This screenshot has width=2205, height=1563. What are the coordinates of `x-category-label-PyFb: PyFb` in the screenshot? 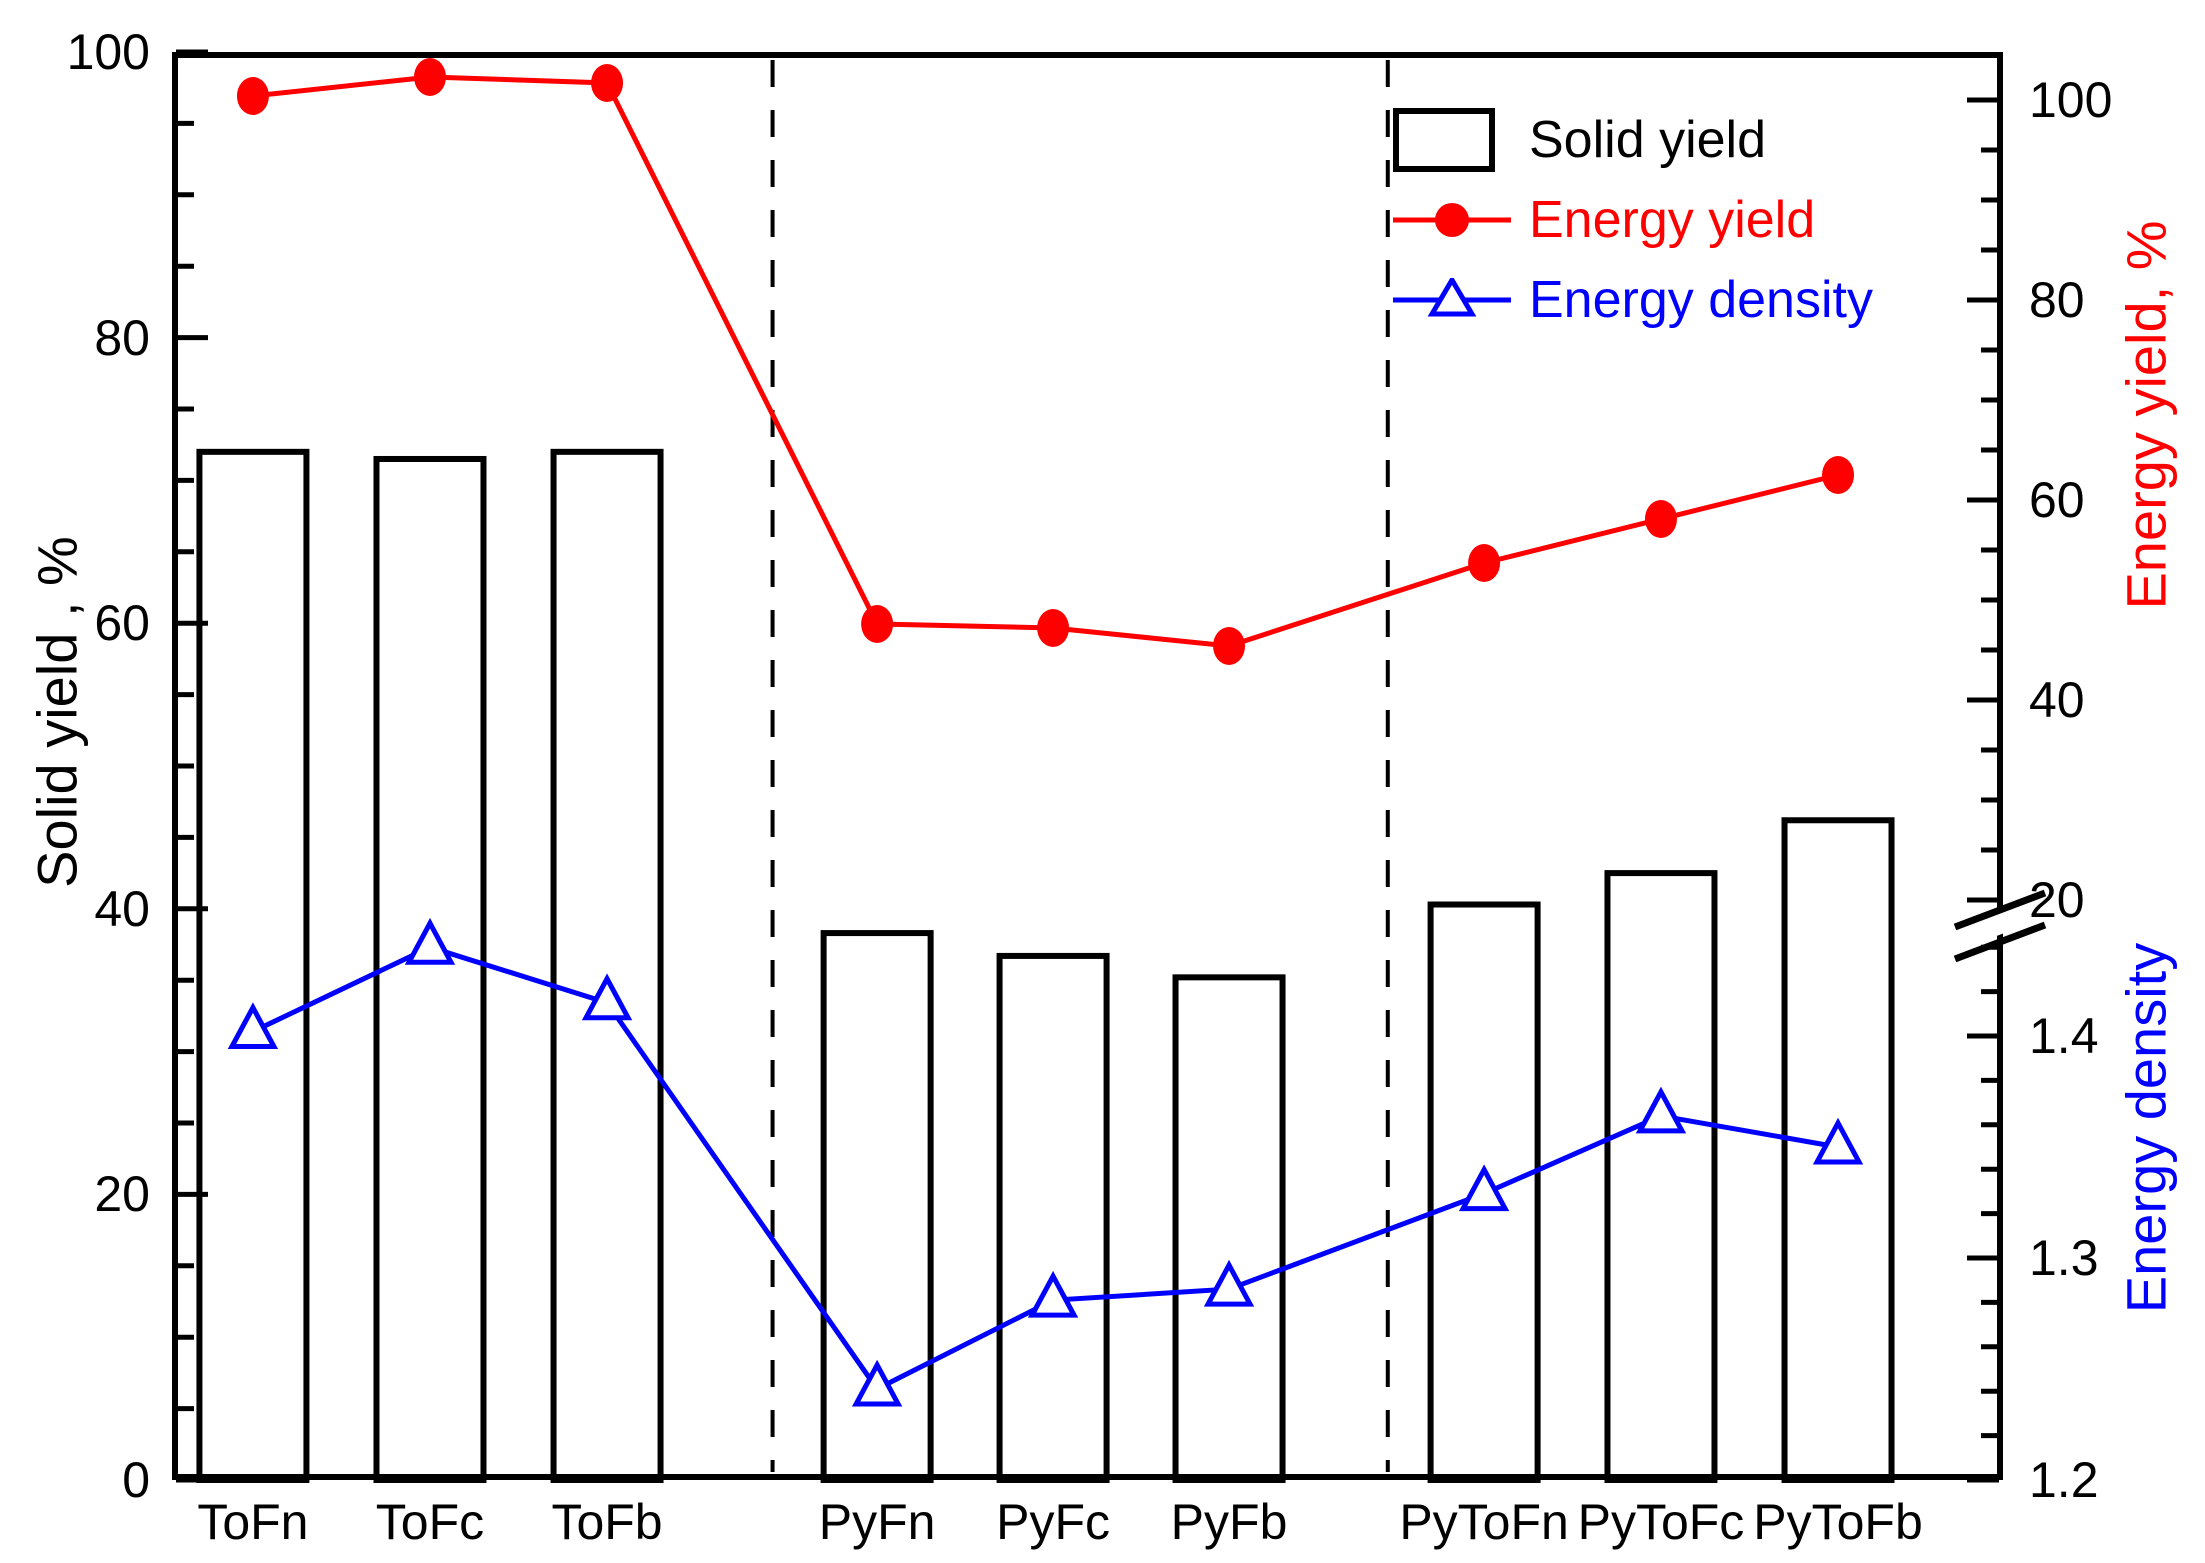 It's located at (1229, 1522).